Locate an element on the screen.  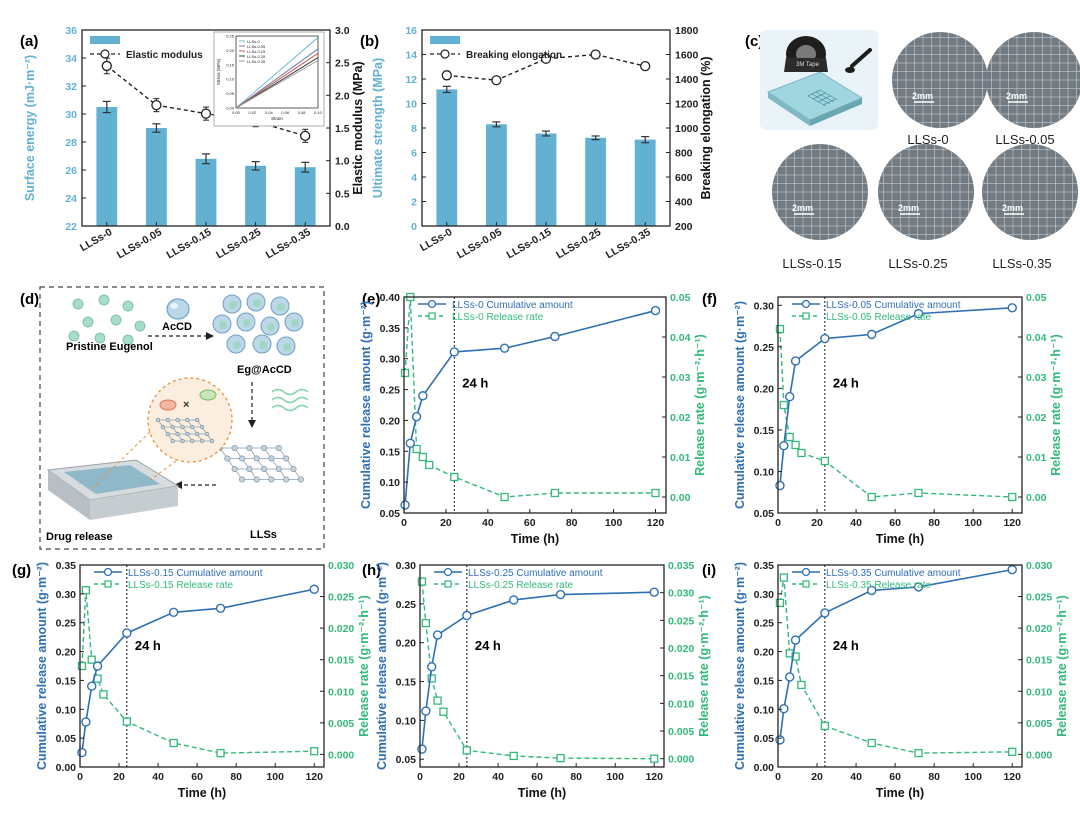
point-LLSs-0.15 is located at coordinates (546, 58).